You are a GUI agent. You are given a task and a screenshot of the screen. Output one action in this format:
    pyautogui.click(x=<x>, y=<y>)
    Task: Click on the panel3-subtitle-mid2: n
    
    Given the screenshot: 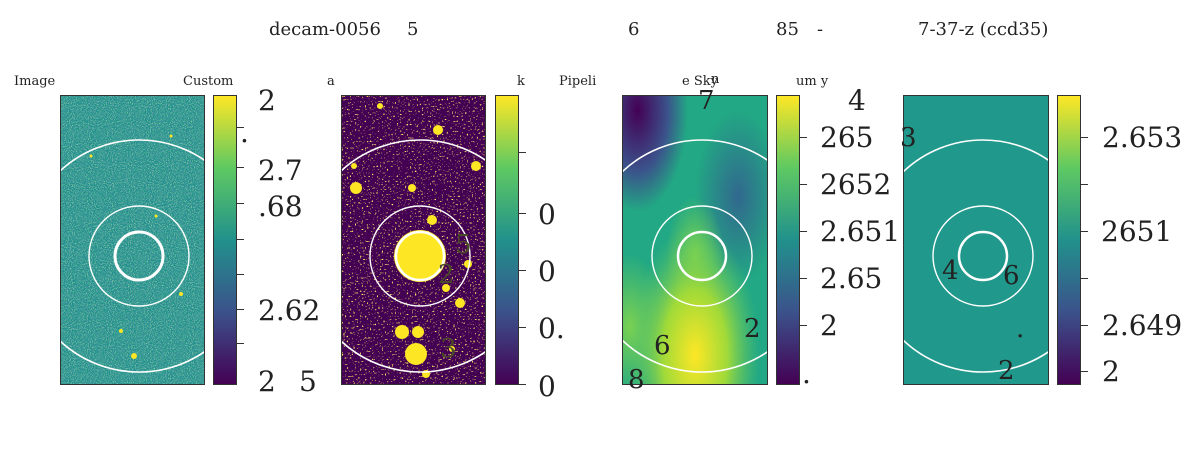 What is the action you would take?
    pyautogui.click(x=715, y=79)
    